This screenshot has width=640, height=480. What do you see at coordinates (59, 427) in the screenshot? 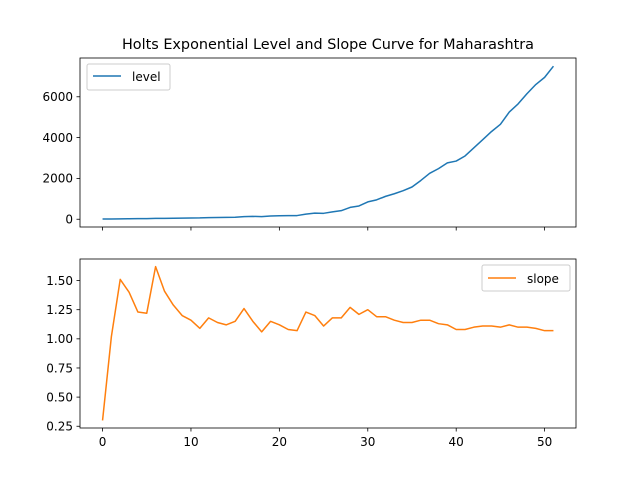
I see `slope-y-tick-label: 0.25` at bounding box center [59, 427].